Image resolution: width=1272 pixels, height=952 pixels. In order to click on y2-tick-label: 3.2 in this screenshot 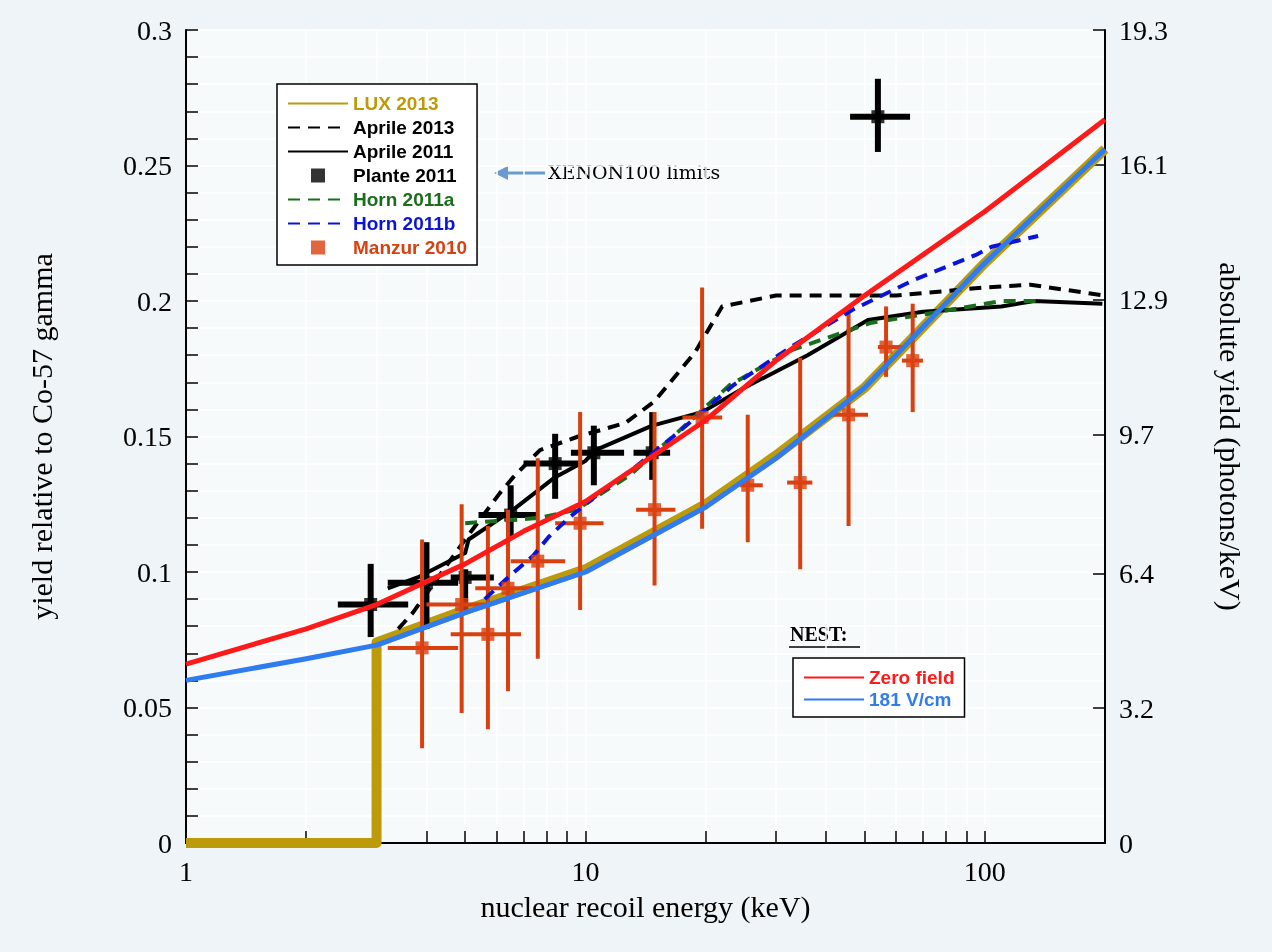, I will do `click(1136, 708)`.